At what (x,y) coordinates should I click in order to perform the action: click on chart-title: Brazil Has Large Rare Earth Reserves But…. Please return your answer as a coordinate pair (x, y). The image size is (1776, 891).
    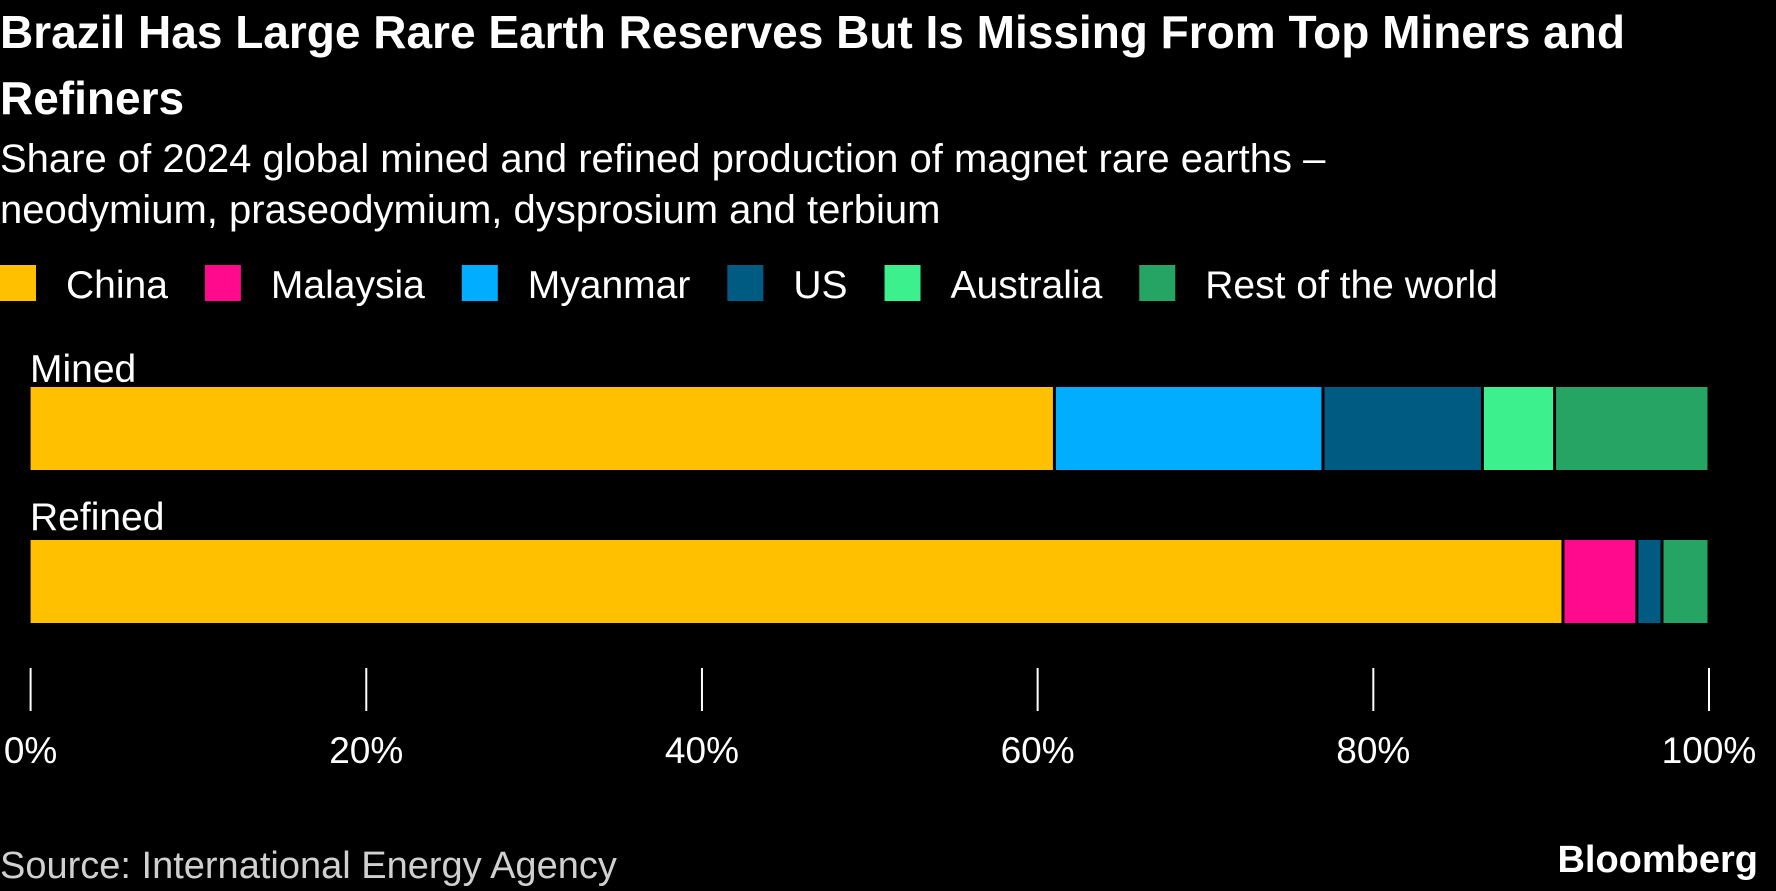
    Looking at the image, I should click on (812, 65).